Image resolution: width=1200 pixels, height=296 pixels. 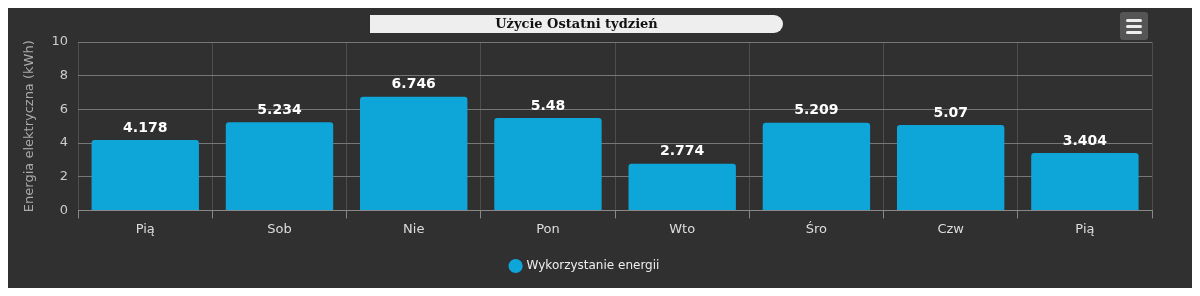 I want to click on y-tick-label: 0, so click(x=64, y=209).